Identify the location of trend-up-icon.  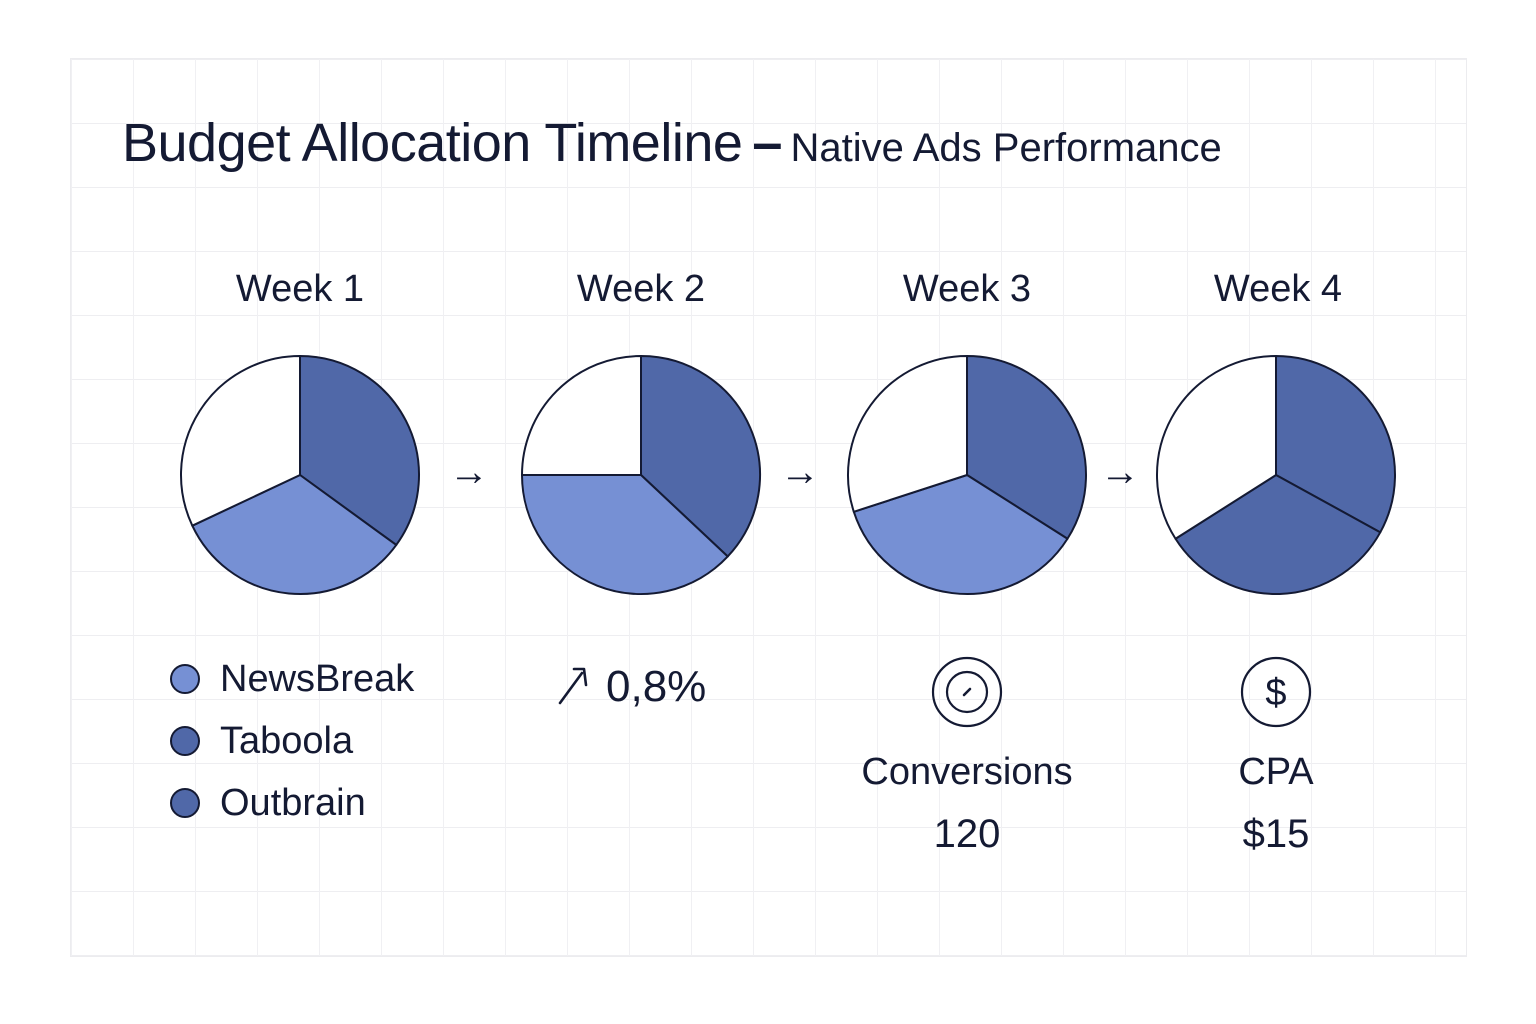
(574, 687).